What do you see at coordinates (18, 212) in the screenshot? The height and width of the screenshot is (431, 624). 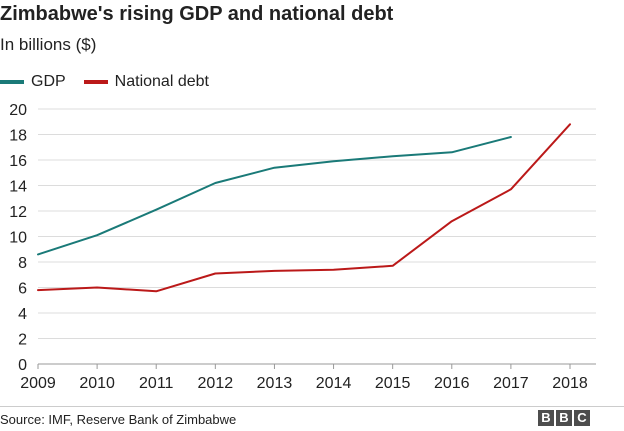 I see `y-tick-label: 12` at bounding box center [18, 212].